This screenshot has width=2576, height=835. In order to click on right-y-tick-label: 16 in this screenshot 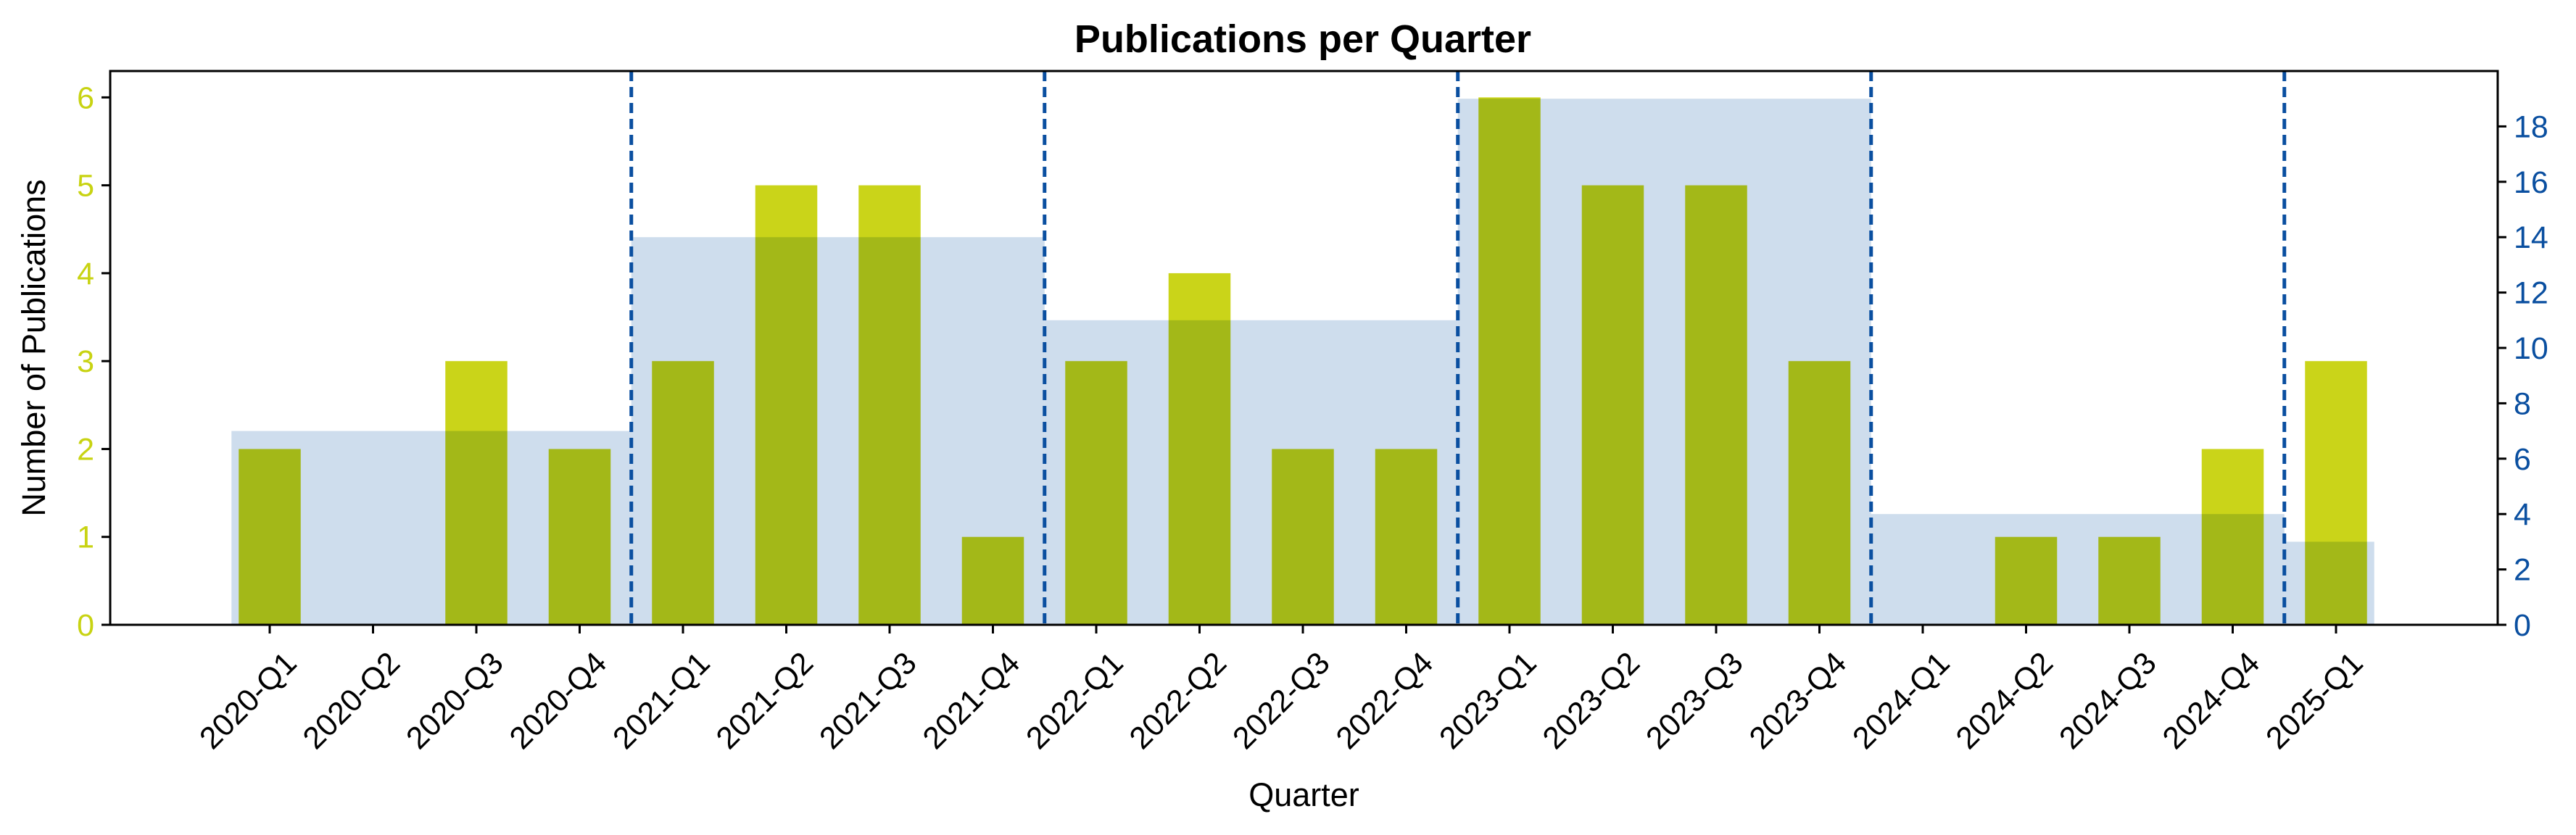, I will do `click(2531, 182)`.